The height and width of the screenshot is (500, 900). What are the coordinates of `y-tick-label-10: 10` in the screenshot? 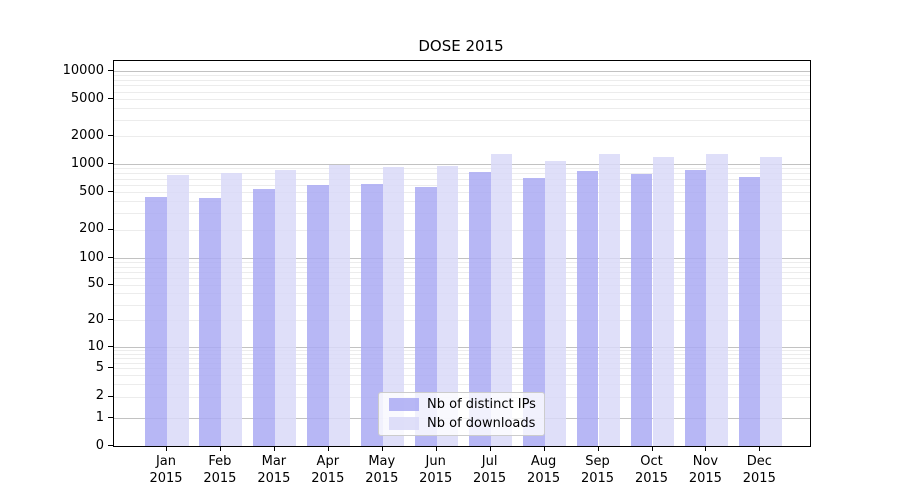 It's located at (95, 346).